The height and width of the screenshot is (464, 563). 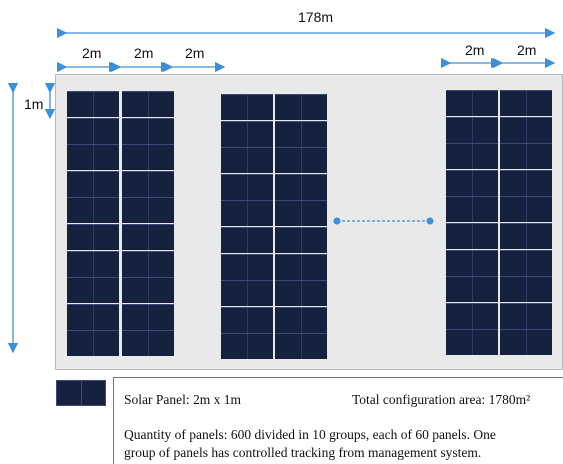 I want to click on left-panel-width-label: 2m, so click(x=92, y=53).